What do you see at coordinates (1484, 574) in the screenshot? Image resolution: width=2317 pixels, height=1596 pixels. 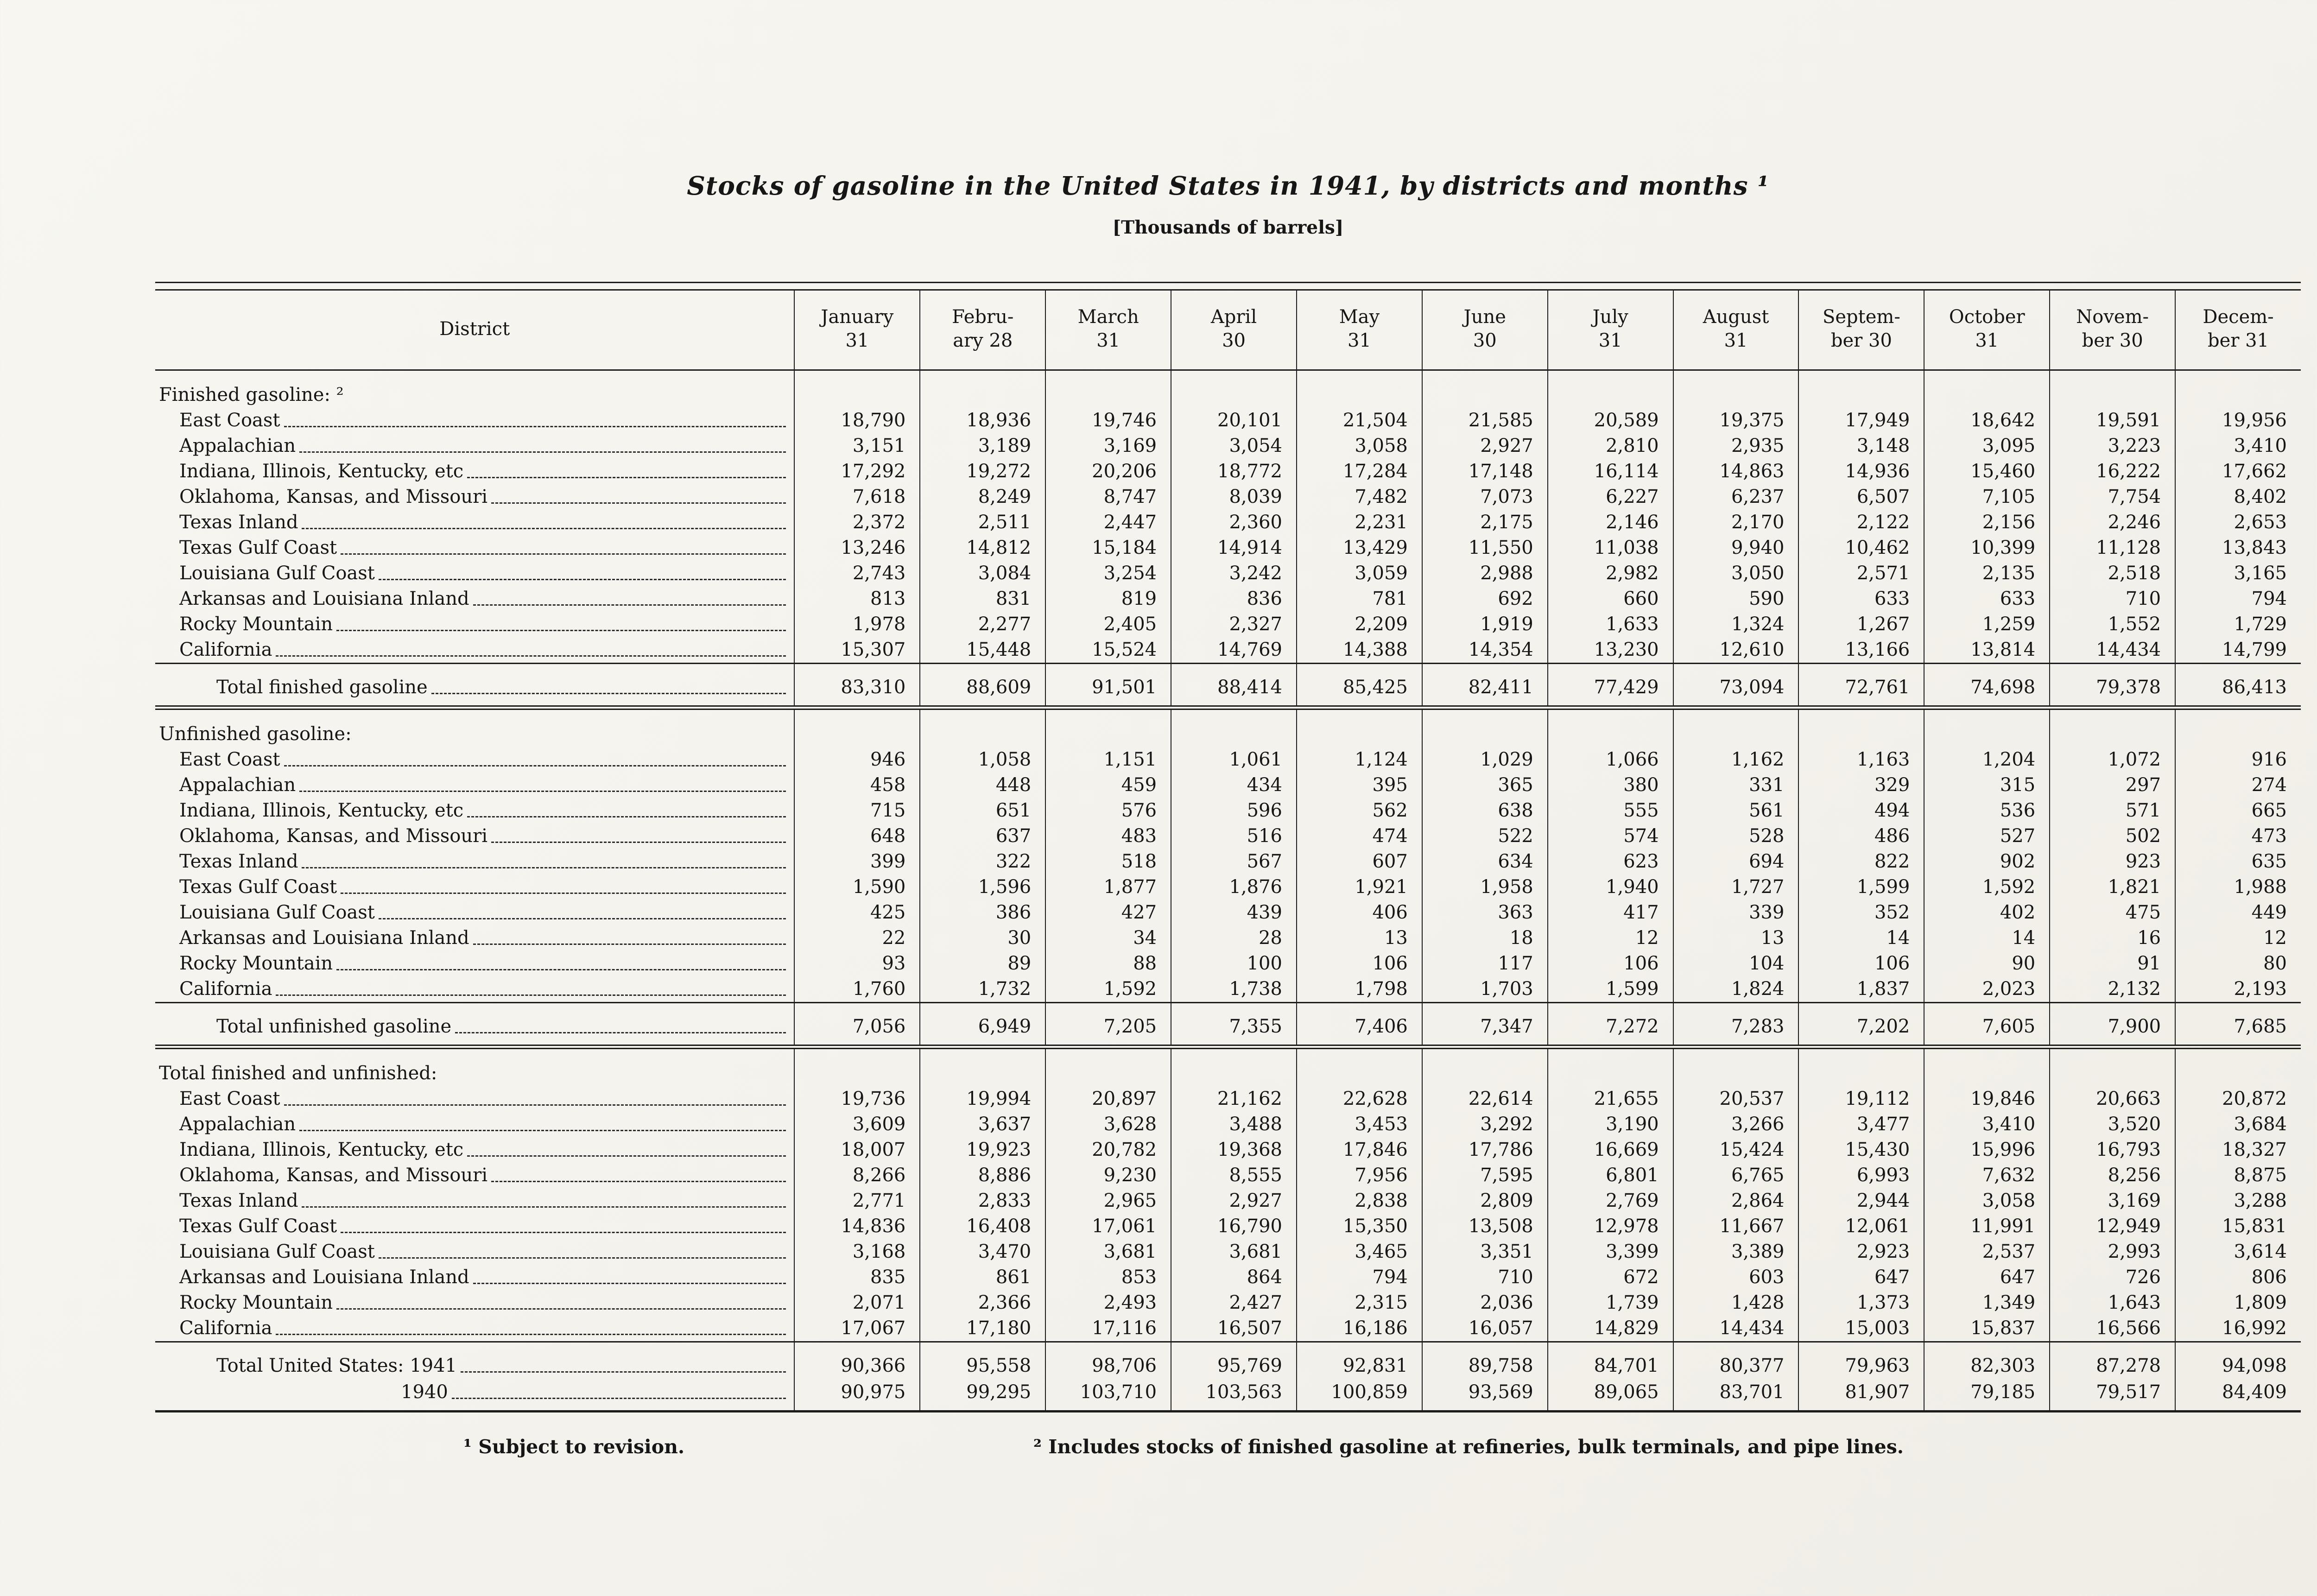 I see `value-cell: 2,988` at bounding box center [1484, 574].